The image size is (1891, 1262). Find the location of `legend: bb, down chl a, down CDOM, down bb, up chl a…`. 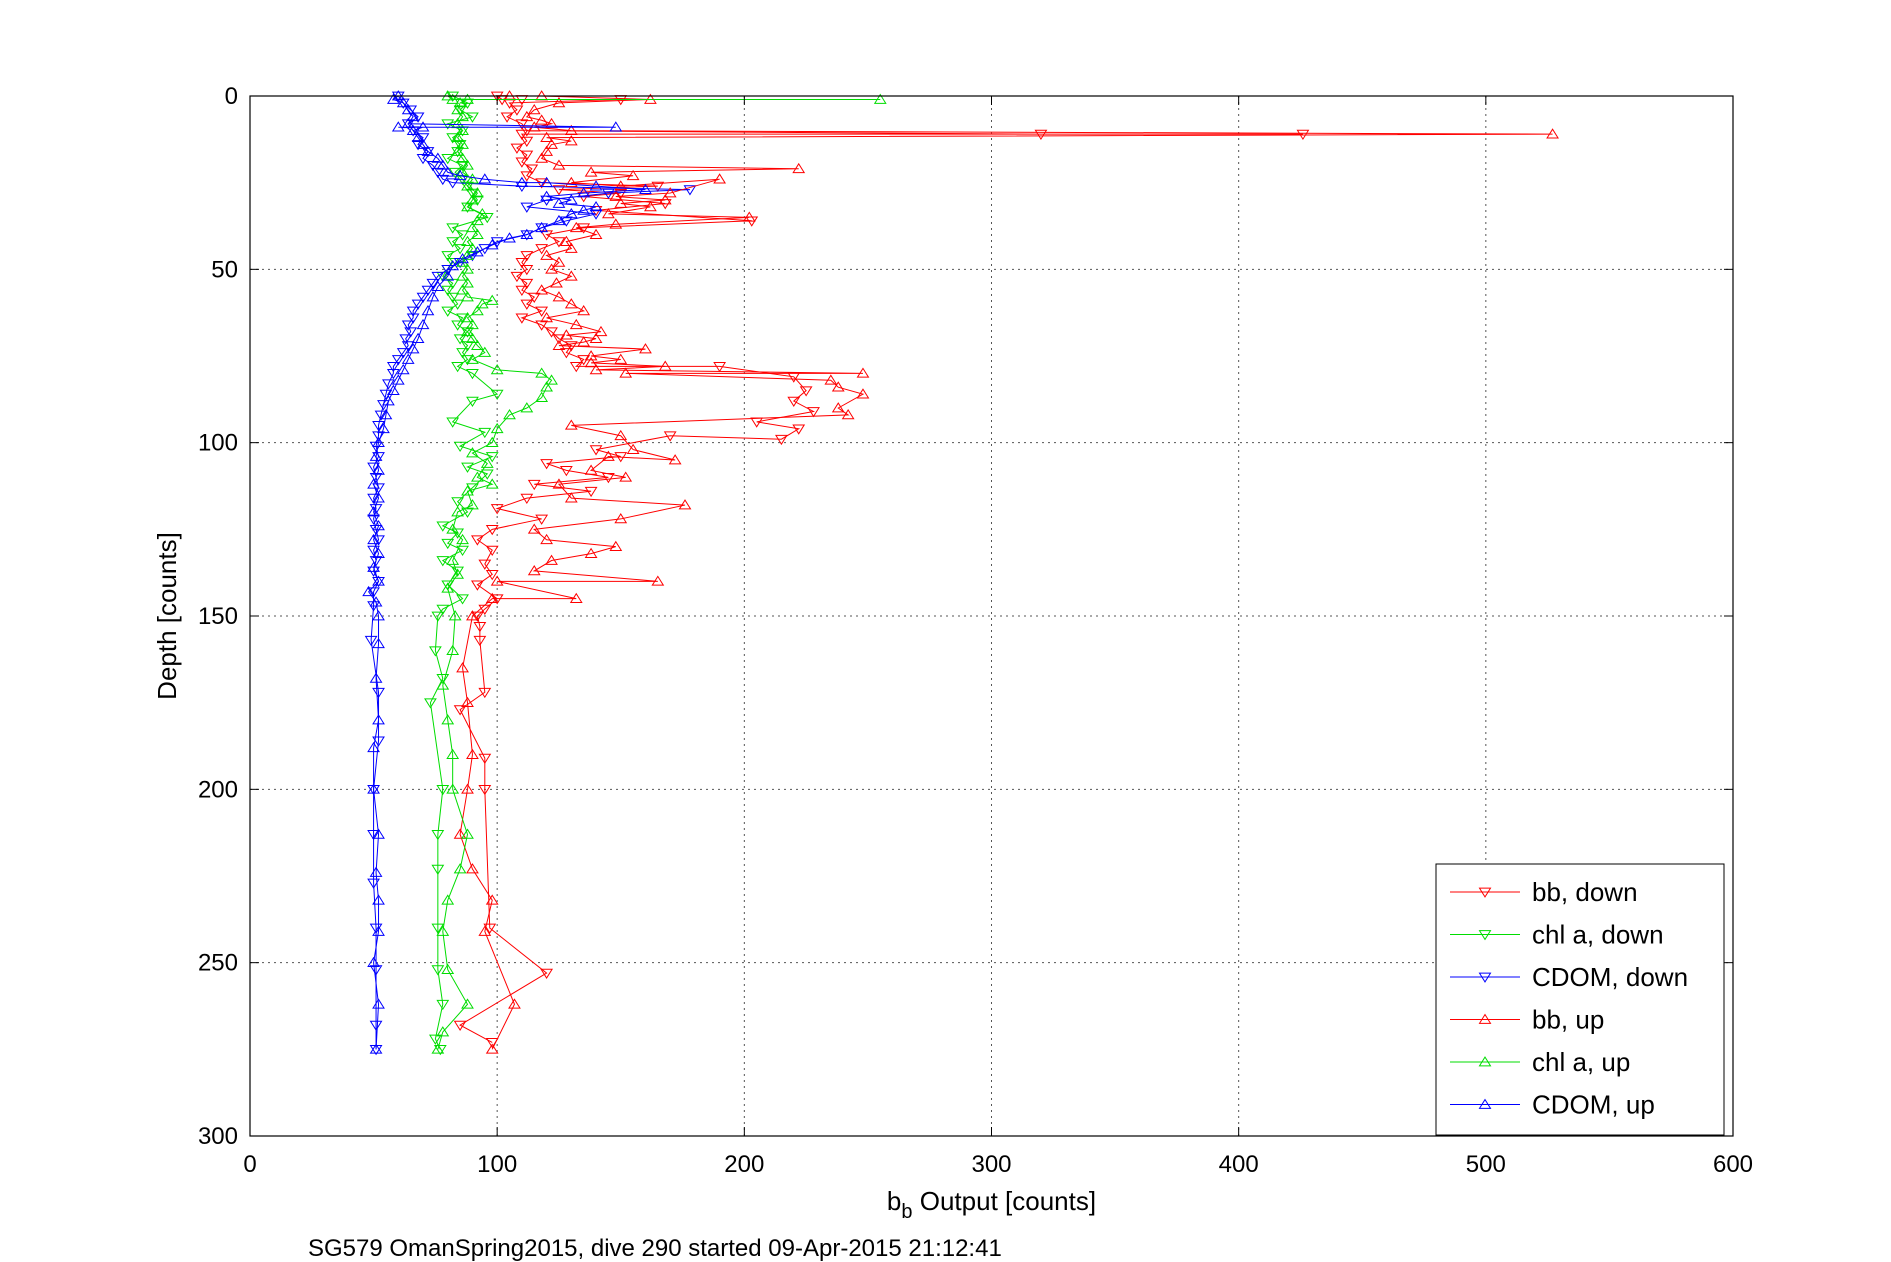

legend: bb, down chl a, down CDOM, down bb, up chl a… is located at coordinates (1580, 999).